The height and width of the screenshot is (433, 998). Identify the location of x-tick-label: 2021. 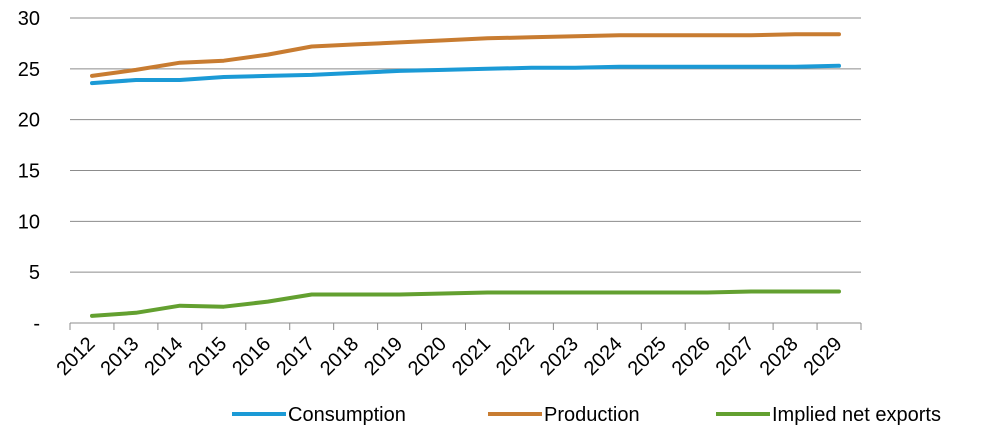
(471, 356).